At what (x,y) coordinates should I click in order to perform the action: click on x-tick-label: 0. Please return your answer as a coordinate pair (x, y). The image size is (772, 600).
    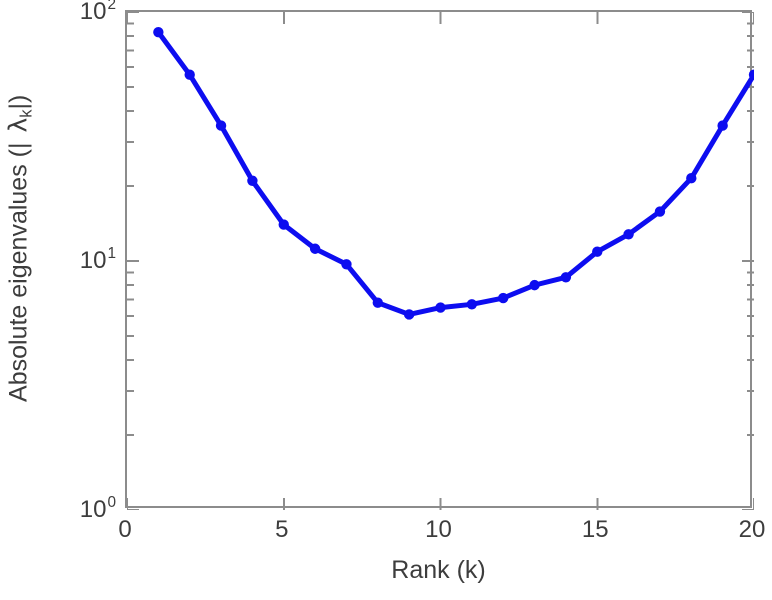
    Looking at the image, I should click on (125, 529).